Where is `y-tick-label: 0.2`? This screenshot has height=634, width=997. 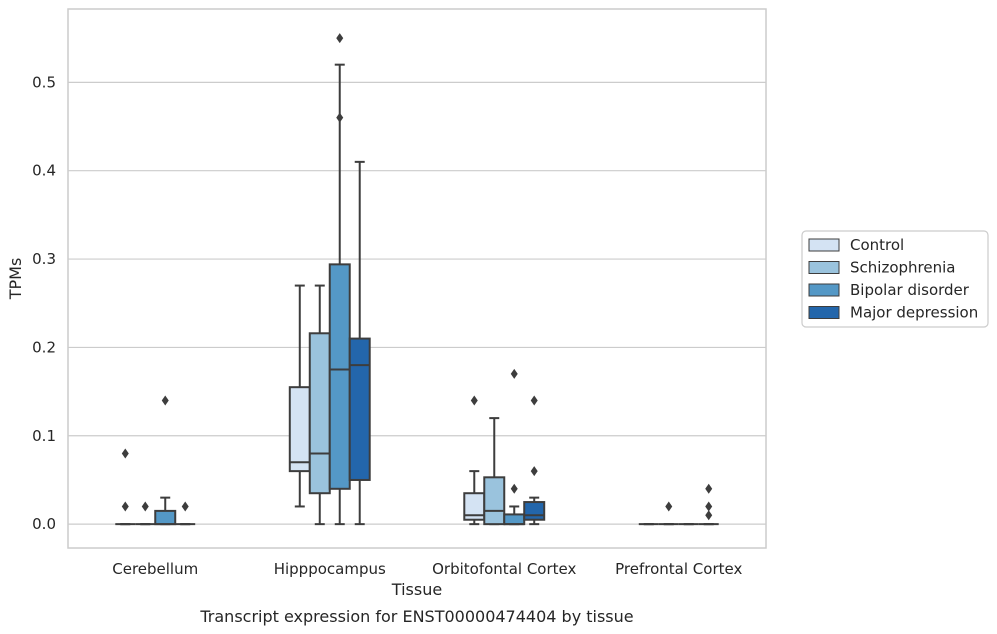 y-tick-label: 0.2 is located at coordinates (44, 347).